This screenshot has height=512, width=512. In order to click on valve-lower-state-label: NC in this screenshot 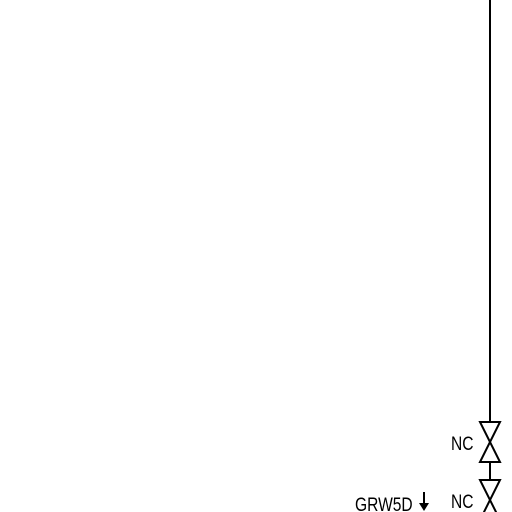, I will do `click(462, 501)`.